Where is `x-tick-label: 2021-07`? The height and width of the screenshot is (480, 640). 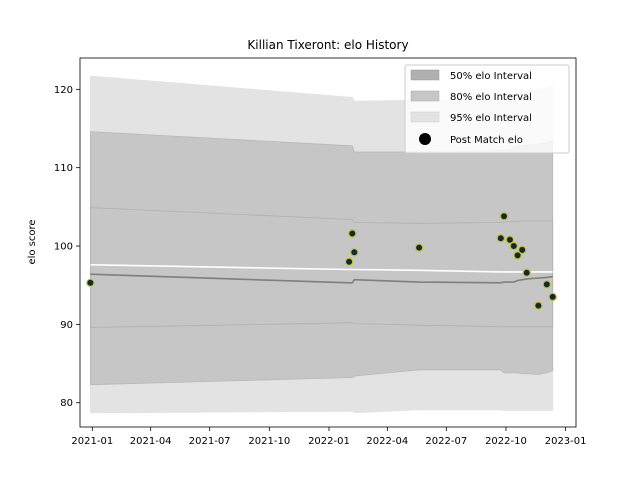
x-tick-label: 2021-07 is located at coordinates (210, 441).